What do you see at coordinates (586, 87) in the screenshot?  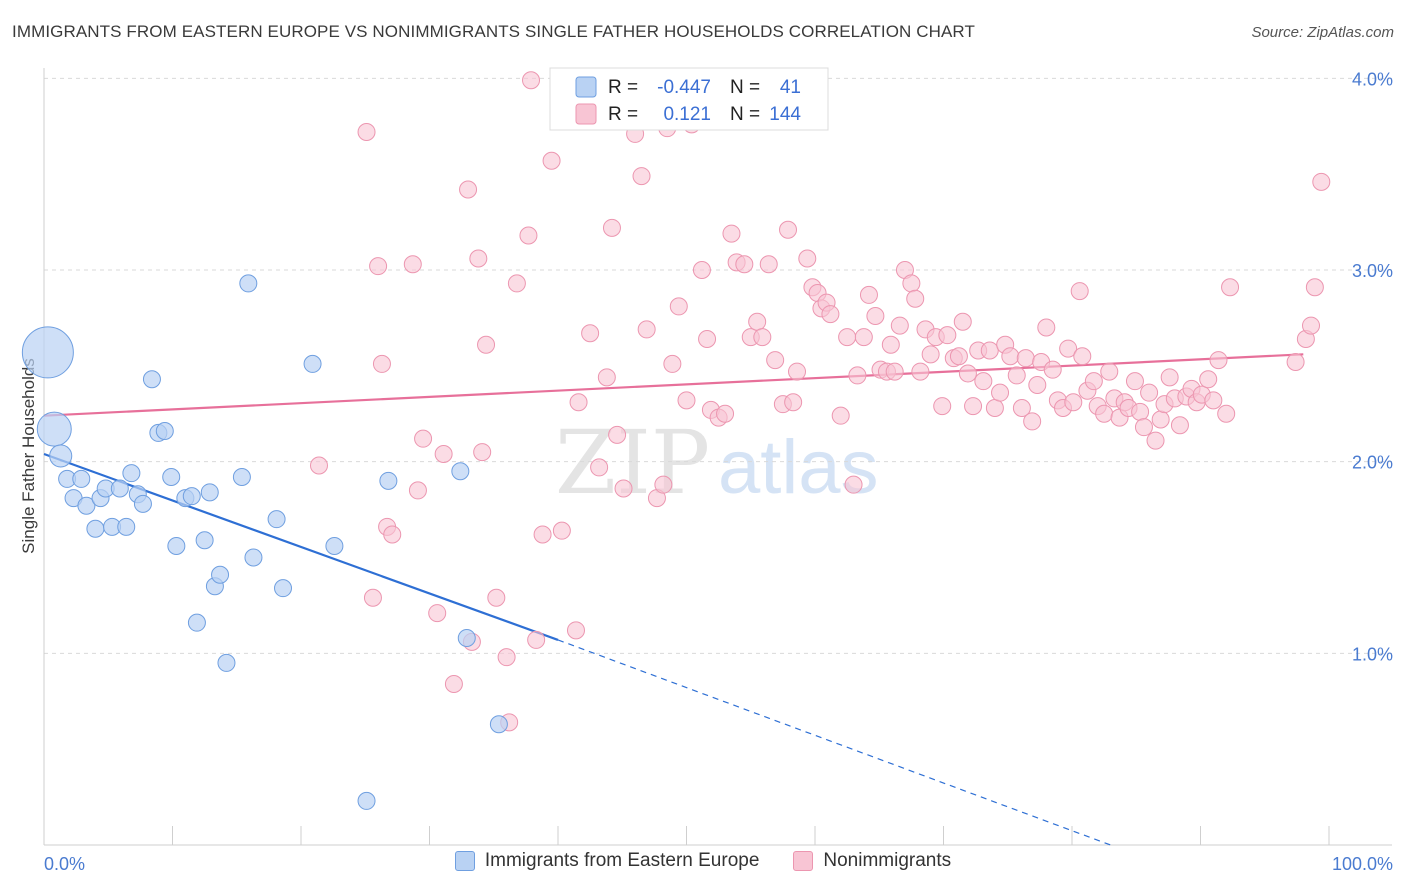 I see `stats-swatch-blue` at bounding box center [586, 87].